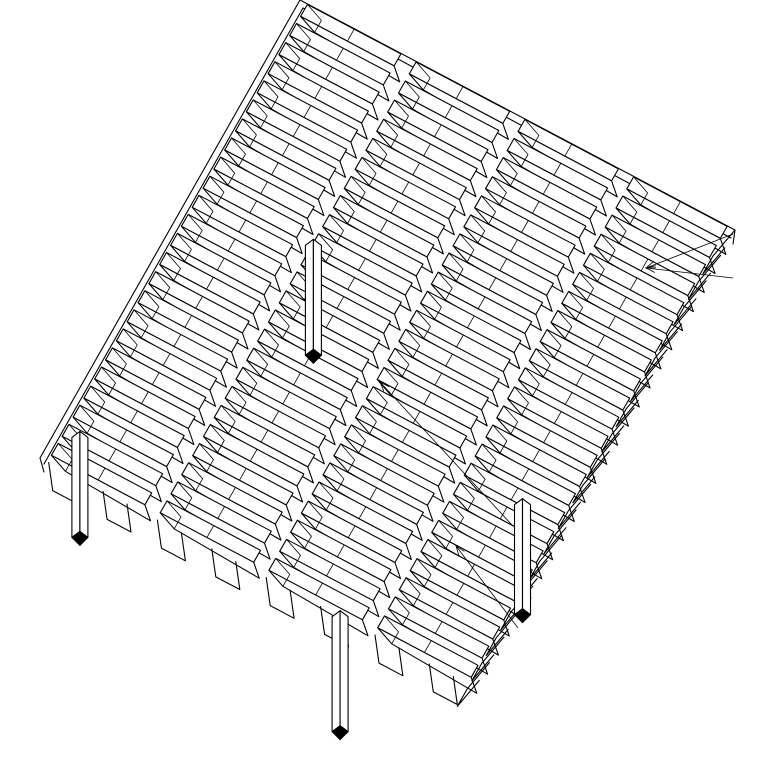  I want to click on coffer-side, so click(209, 545).